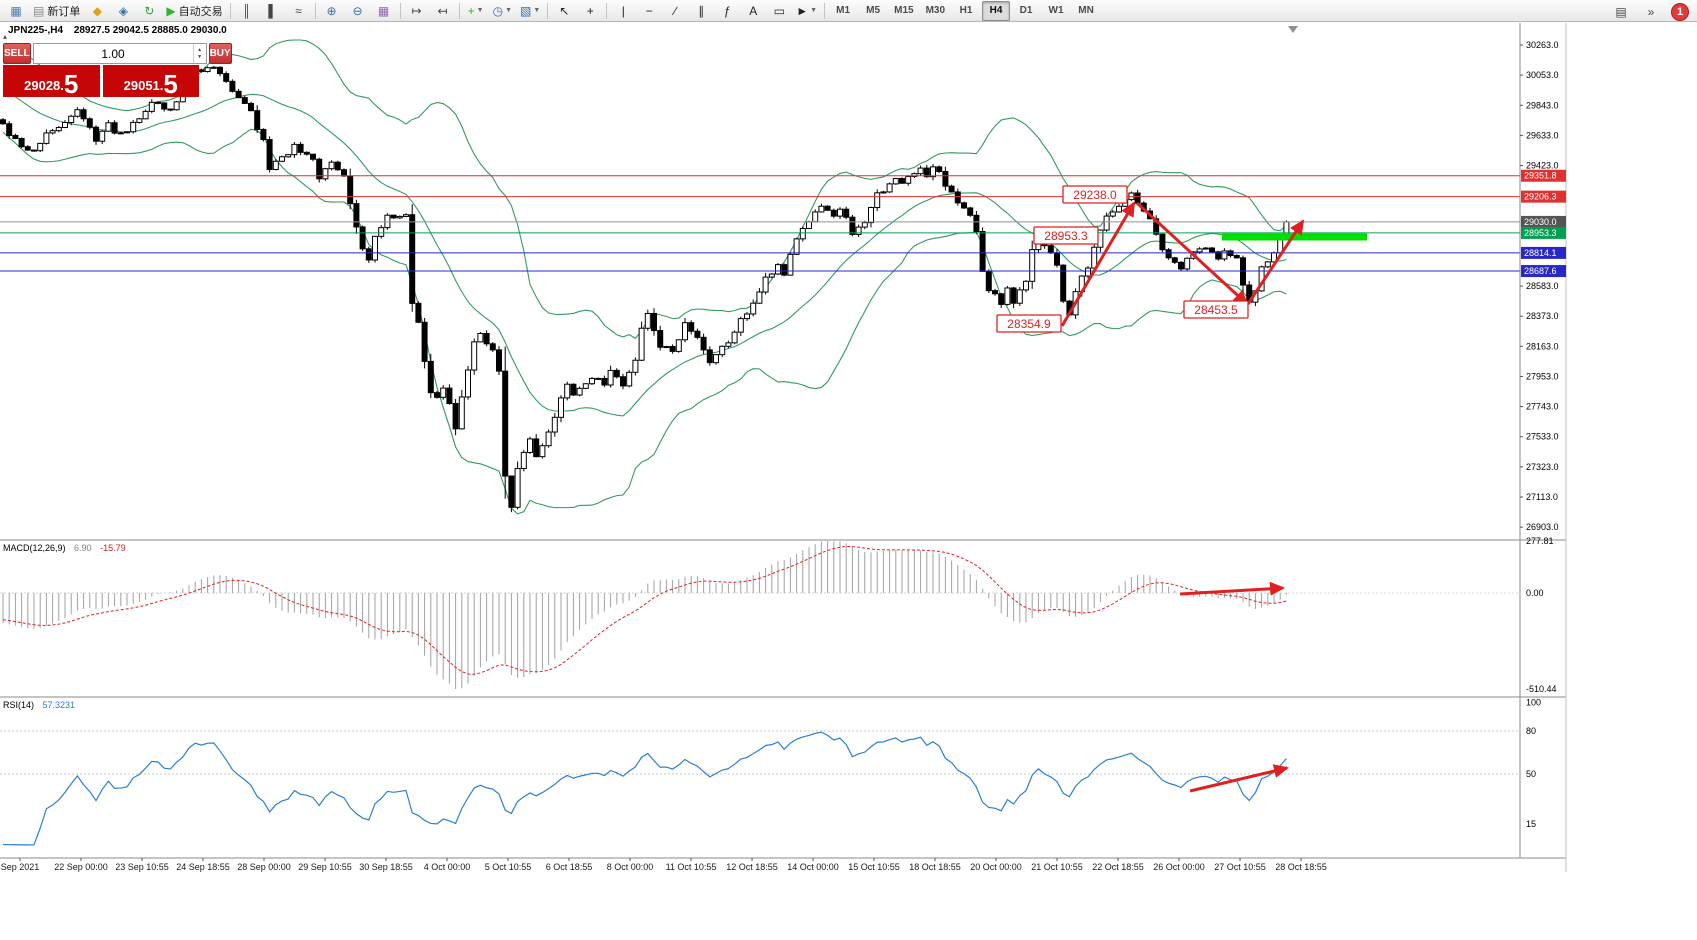 This screenshot has width=1697, height=940. I want to click on periods-icon: ◷, so click(498, 10).